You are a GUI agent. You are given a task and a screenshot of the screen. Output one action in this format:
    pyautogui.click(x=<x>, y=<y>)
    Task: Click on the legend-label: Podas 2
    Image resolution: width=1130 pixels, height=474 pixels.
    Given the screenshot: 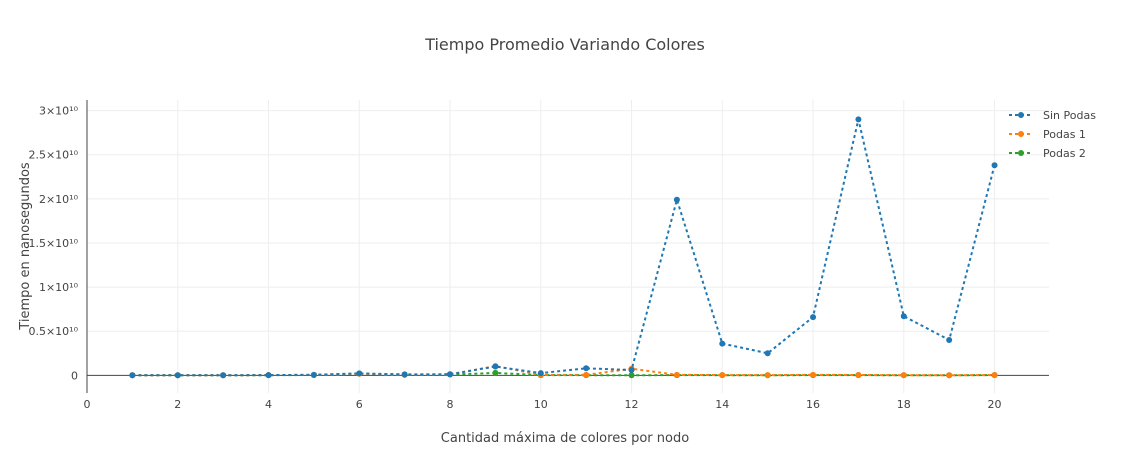 What is the action you would take?
    pyautogui.click(x=1064, y=153)
    